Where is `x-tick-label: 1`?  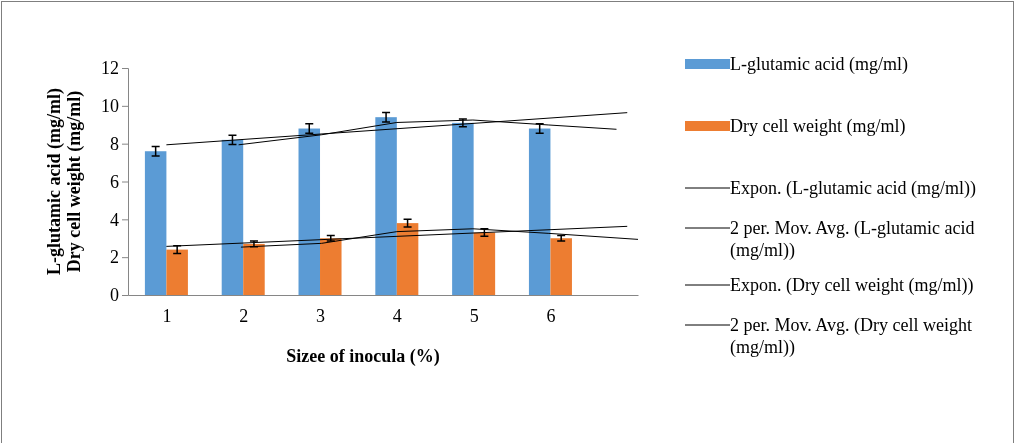
x-tick-label: 1 is located at coordinates (167, 315).